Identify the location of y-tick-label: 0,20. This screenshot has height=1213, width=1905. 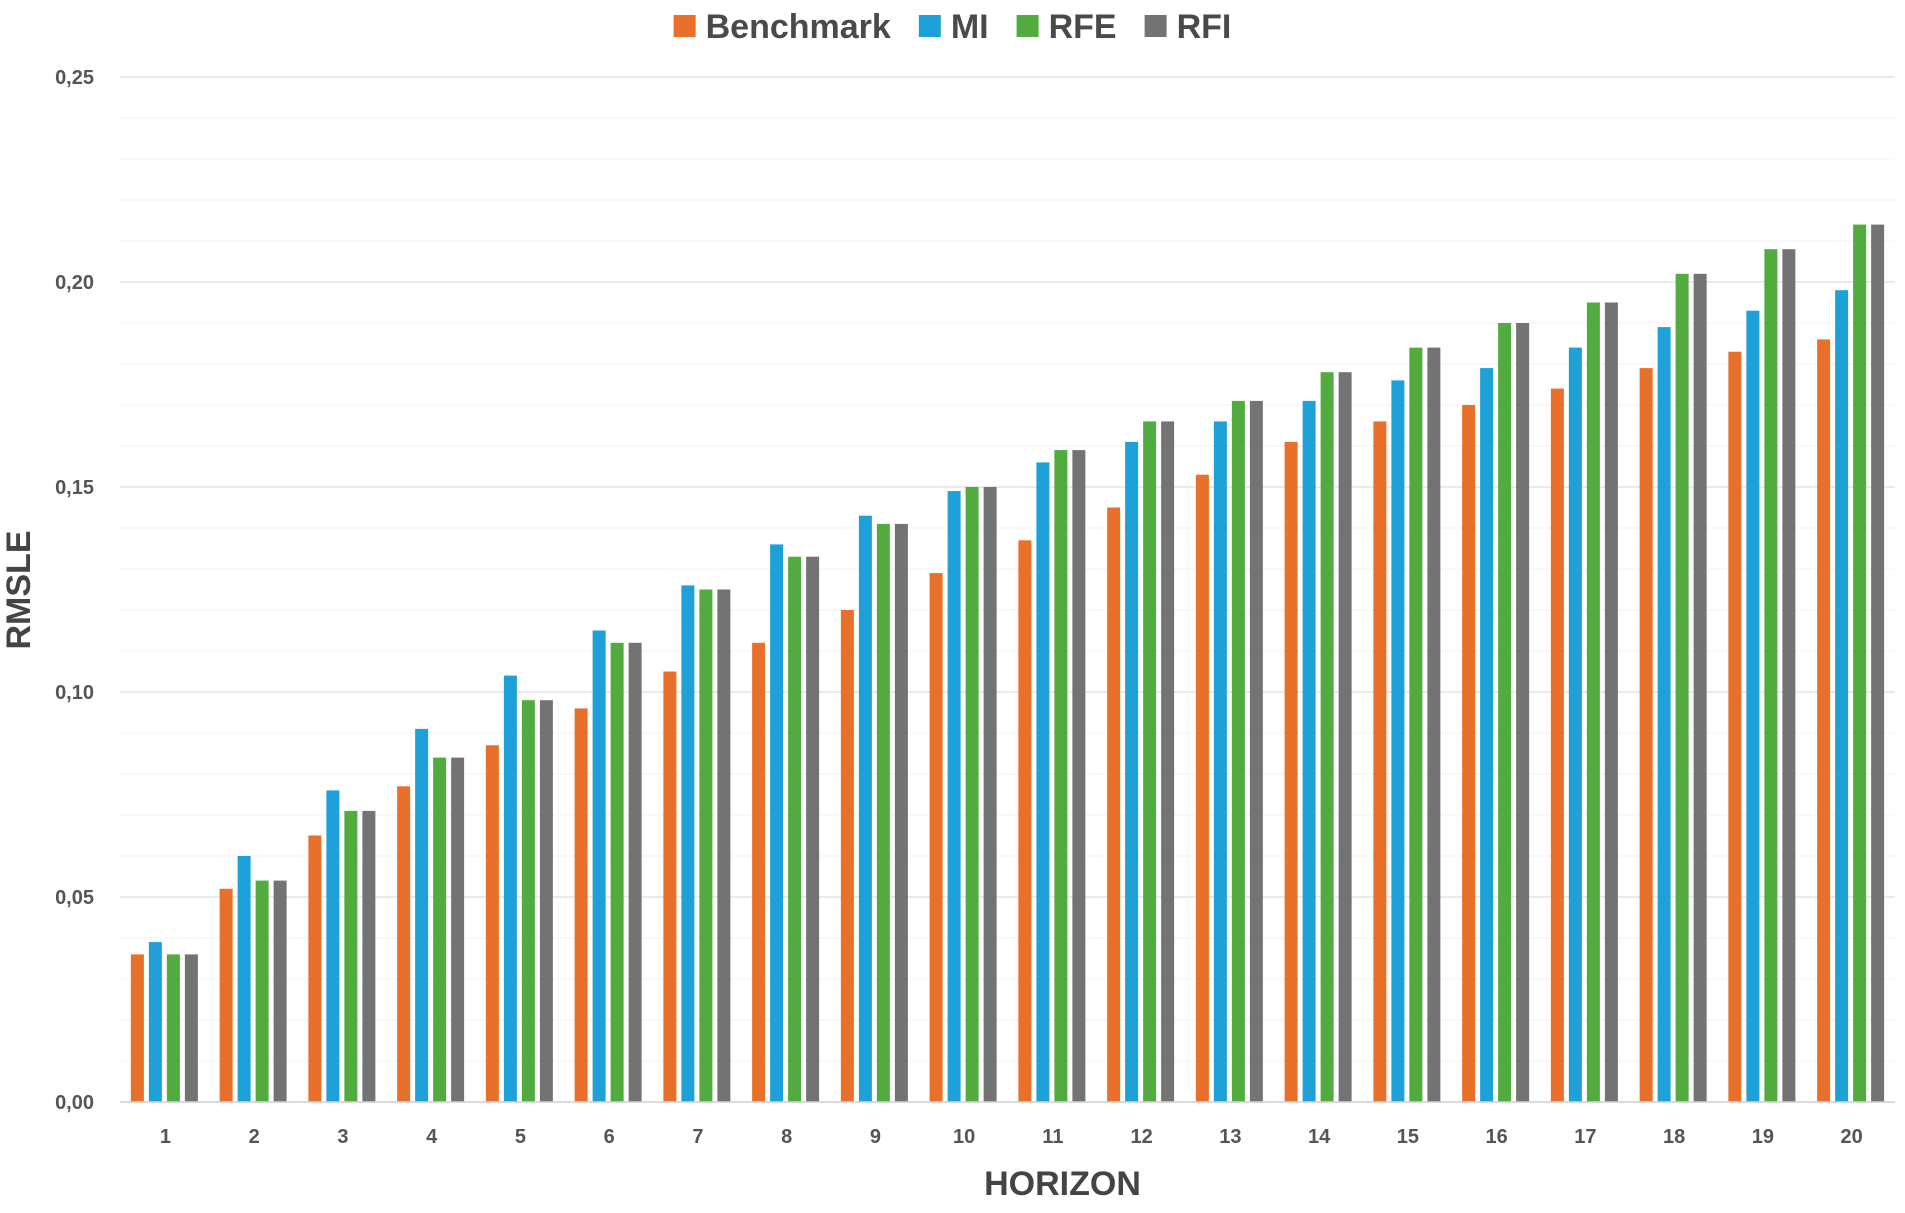
(74, 283).